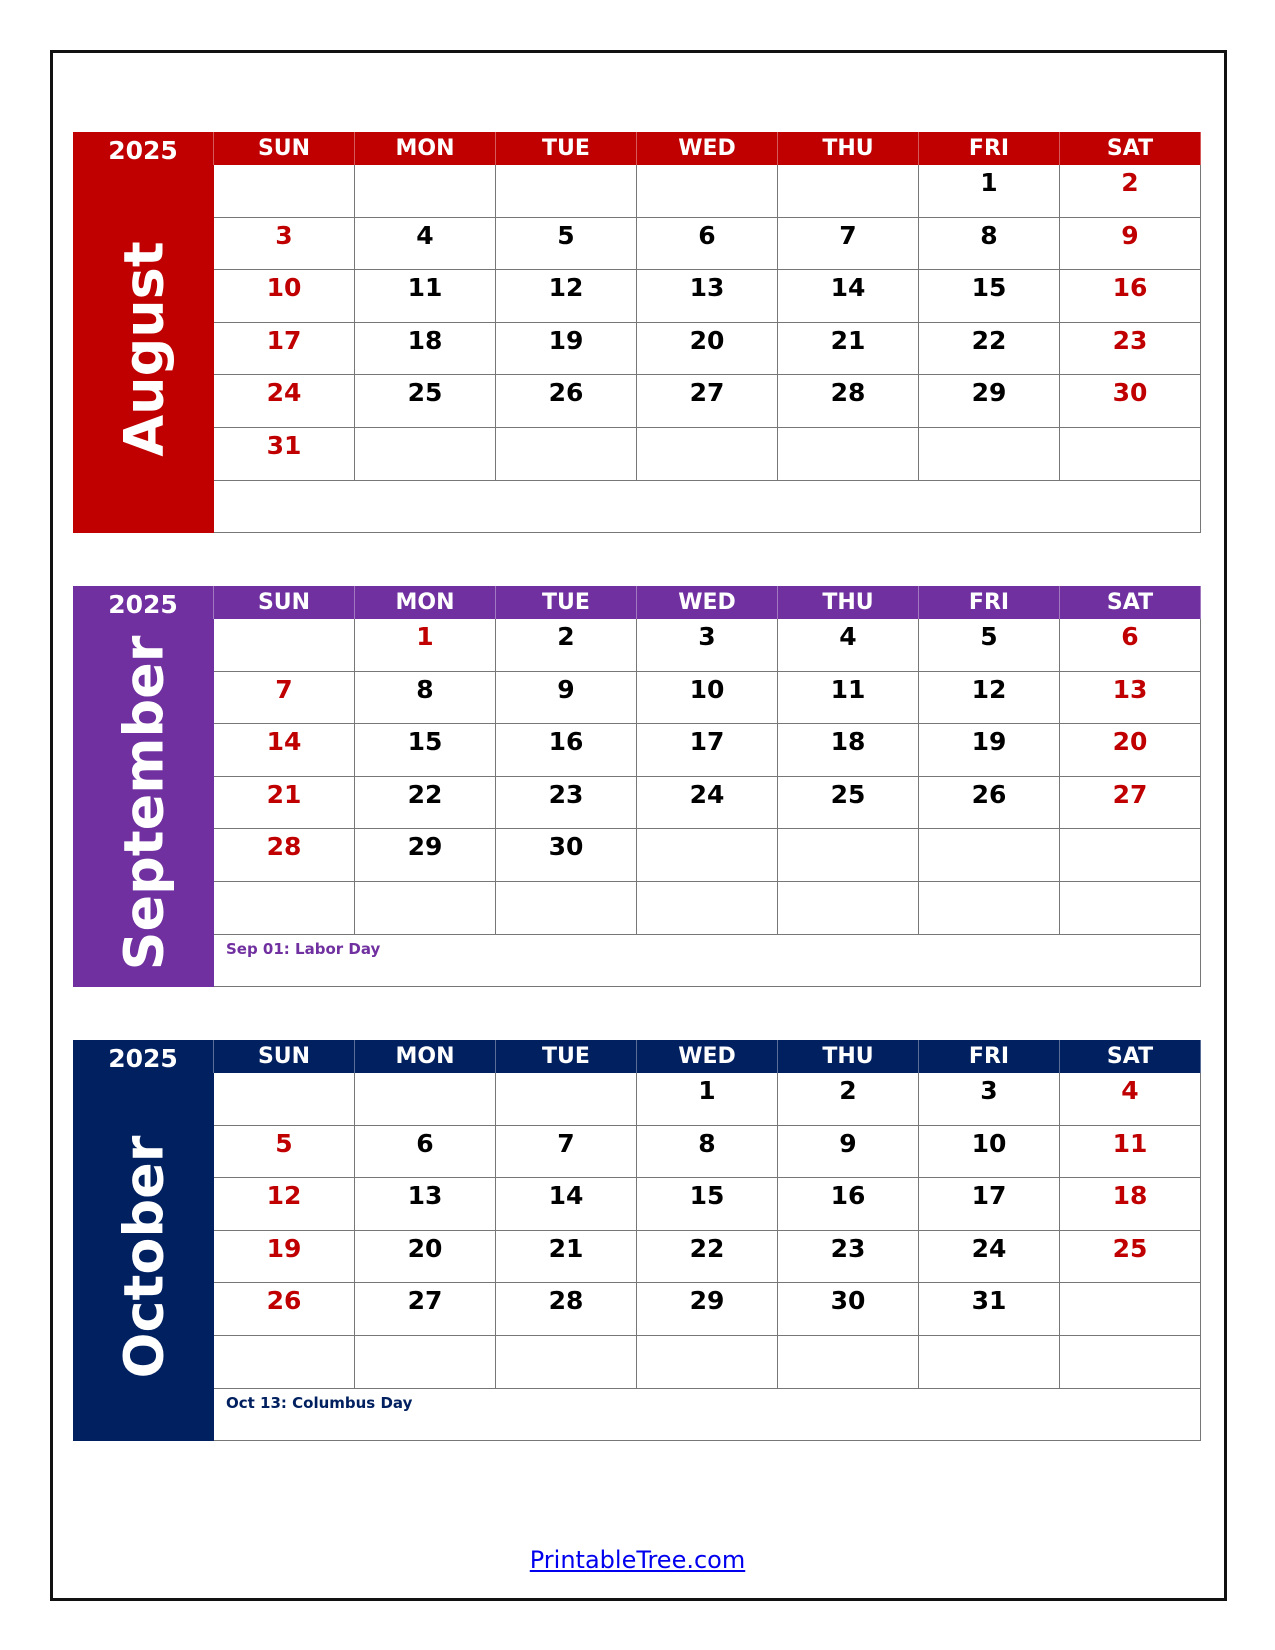 This screenshot has height=1650, width=1275. I want to click on week-row: 26 27 28 29 30 31, so click(707, 1309).